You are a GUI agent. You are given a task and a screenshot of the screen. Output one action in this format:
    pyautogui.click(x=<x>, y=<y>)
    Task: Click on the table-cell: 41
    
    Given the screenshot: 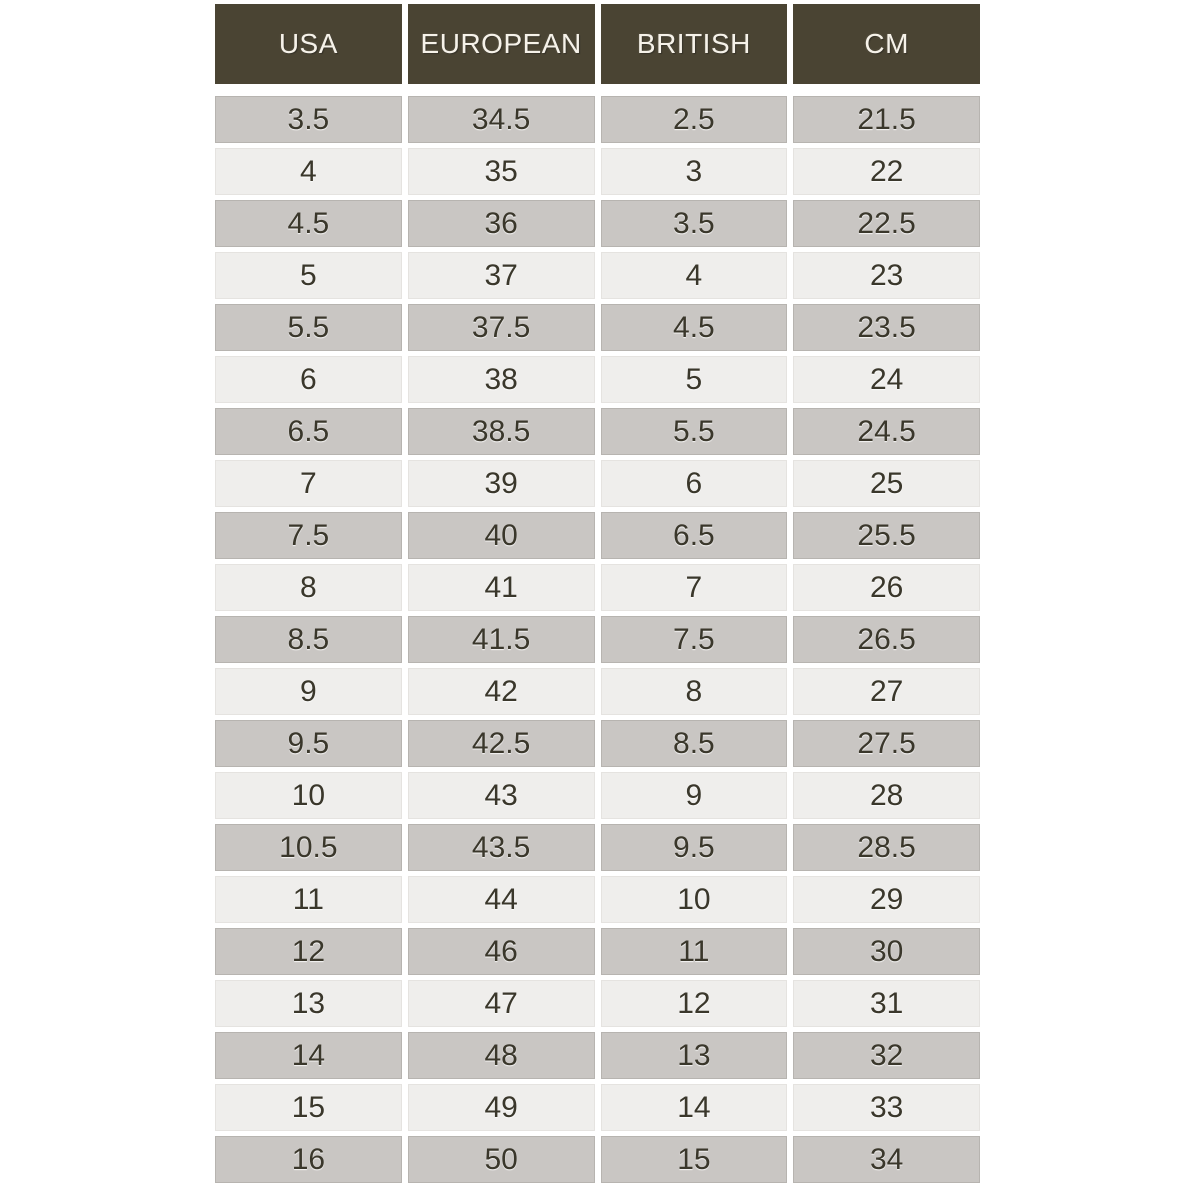 What is the action you would take?
    pyautogui.click(x=501, y=587)
    